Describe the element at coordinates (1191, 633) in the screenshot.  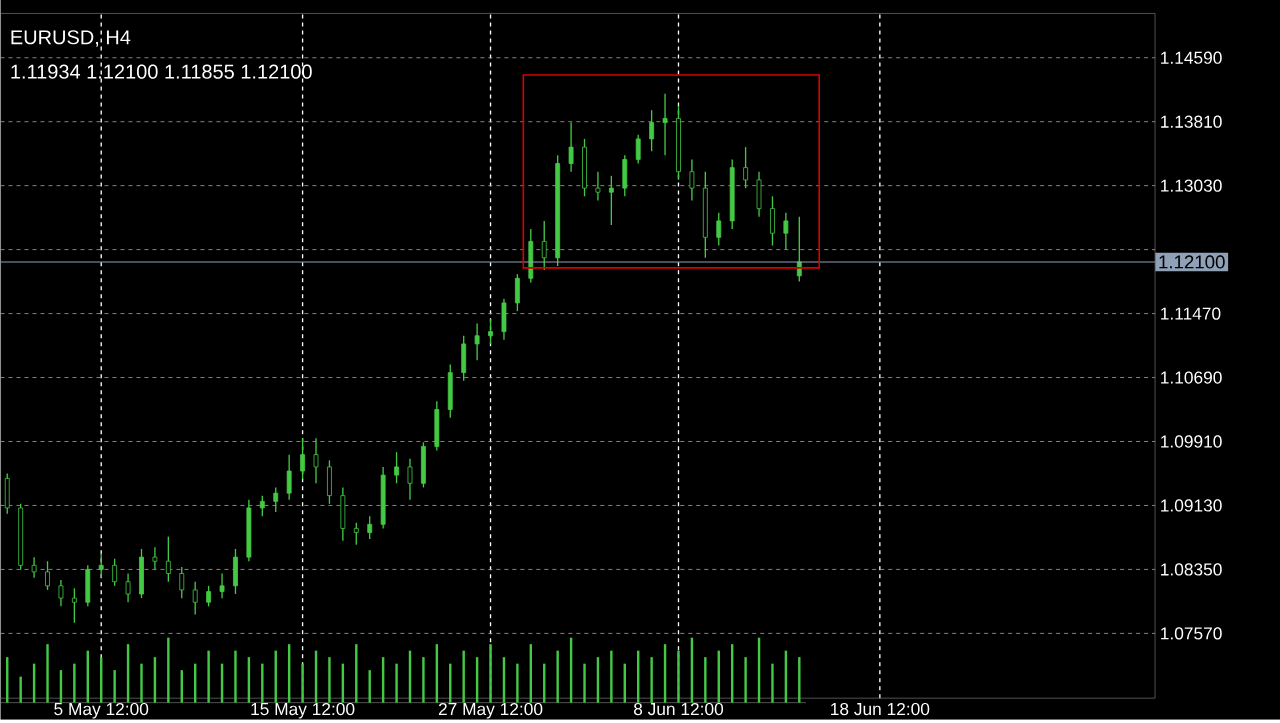
I see `y-tick-label: 1.07570` at that location.